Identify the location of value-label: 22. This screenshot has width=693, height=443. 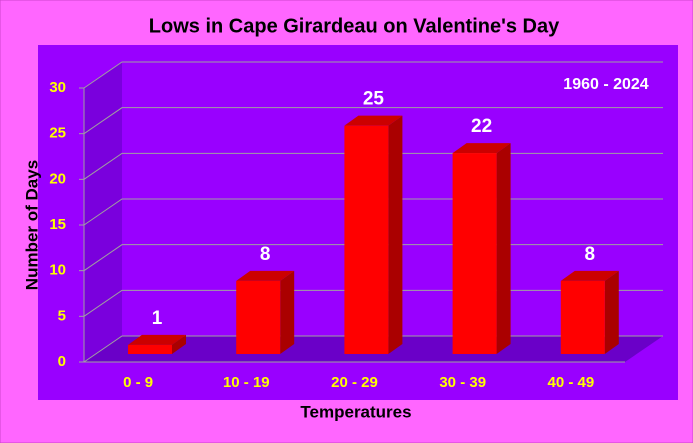
(481, 126).